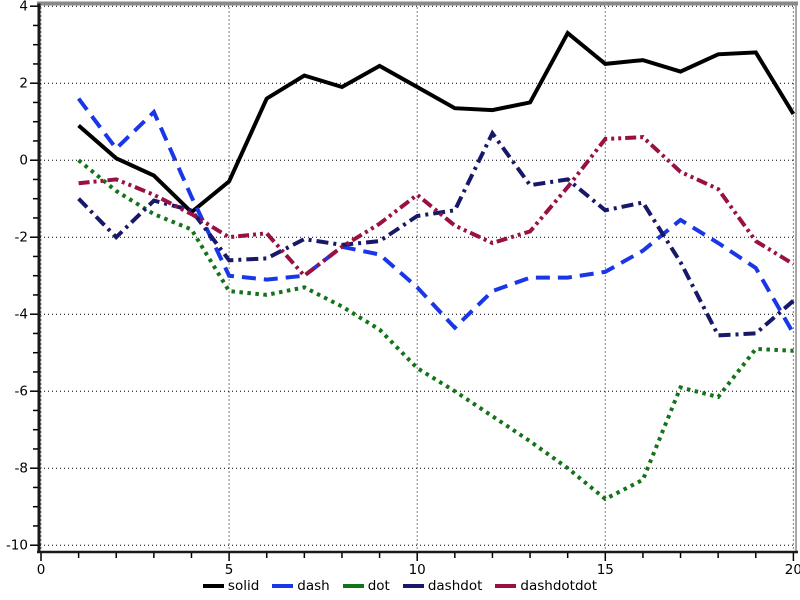 The image size is (800, 600). I want to click on x-tick-label: 0, so click(41, 570).